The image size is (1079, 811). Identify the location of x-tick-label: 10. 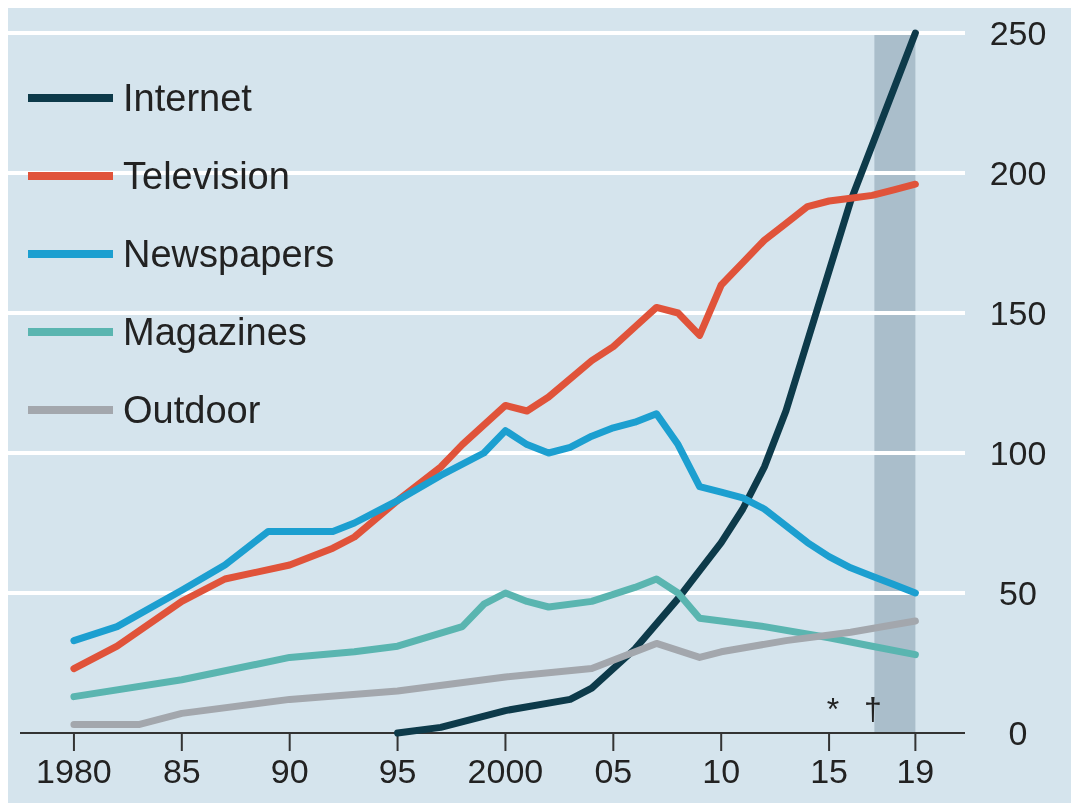
(721, 771).